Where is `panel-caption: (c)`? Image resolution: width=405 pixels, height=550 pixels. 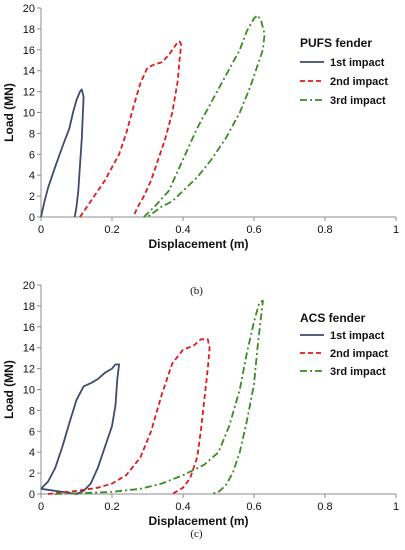
panel-caption: (c) is located at coordinates (196, 534).